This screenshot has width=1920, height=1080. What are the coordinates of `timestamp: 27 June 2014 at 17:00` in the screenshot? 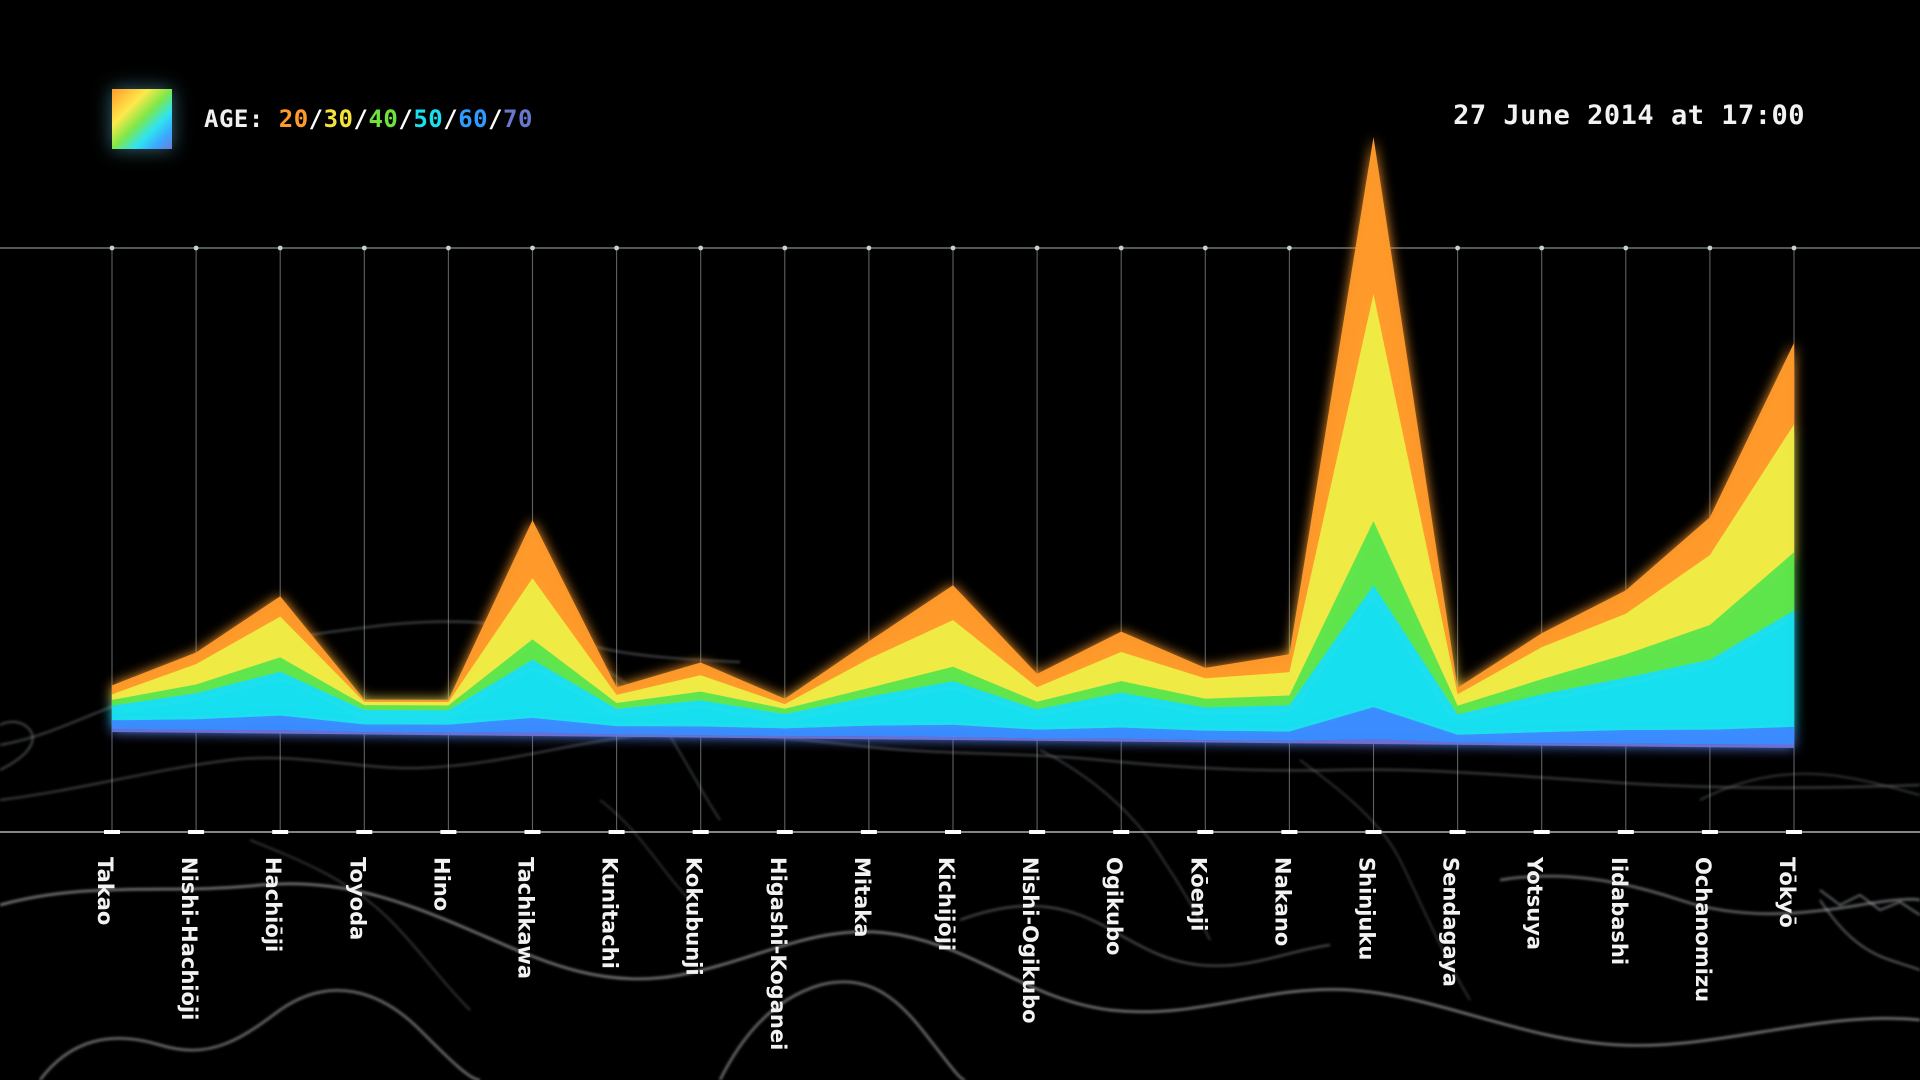 It's located at (1629, 115).